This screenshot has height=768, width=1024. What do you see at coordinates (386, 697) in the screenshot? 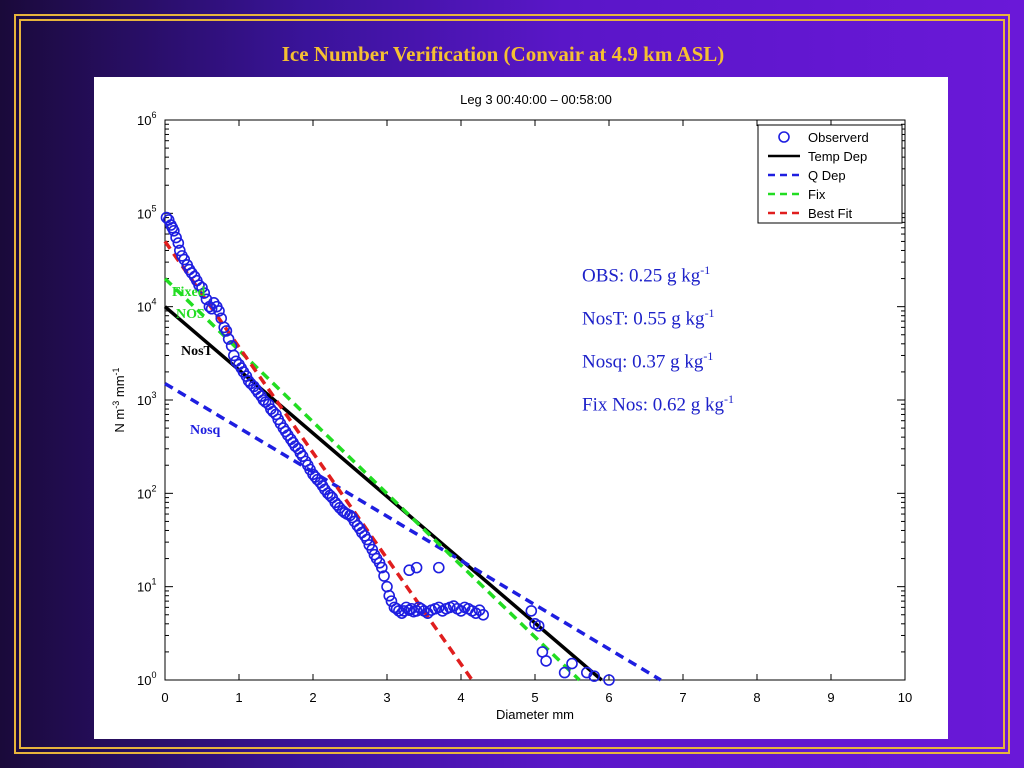
I see `x-tick-label: 3` at bounding box center [386, 697].